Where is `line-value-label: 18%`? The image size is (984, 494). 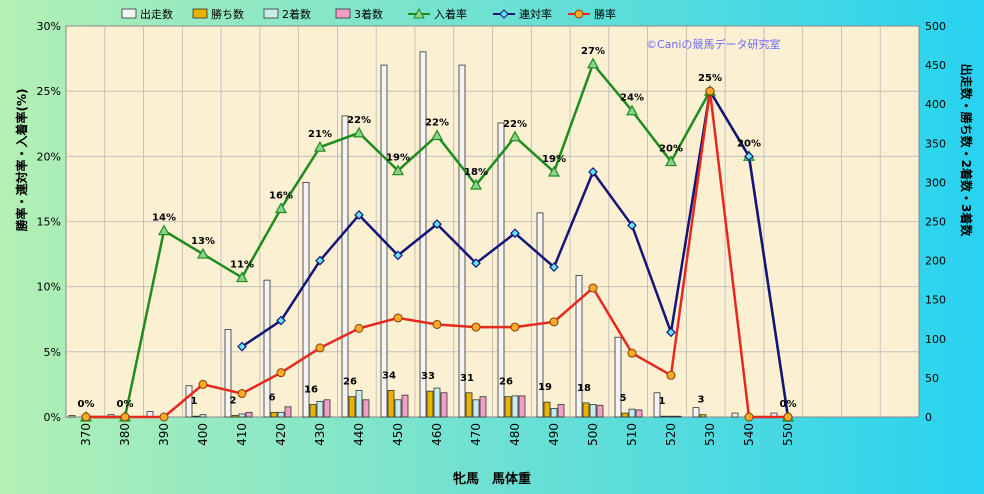
line-value-label: 18% is located at coordinates (476, 172).